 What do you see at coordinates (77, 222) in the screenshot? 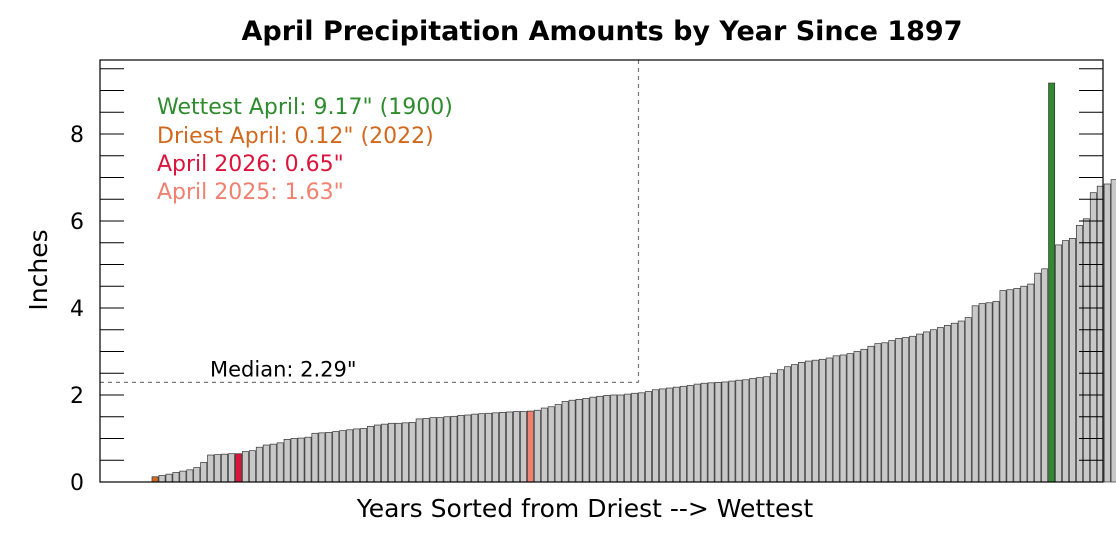
I see `y-tick-label: 6` at bounding box center [77, 222].